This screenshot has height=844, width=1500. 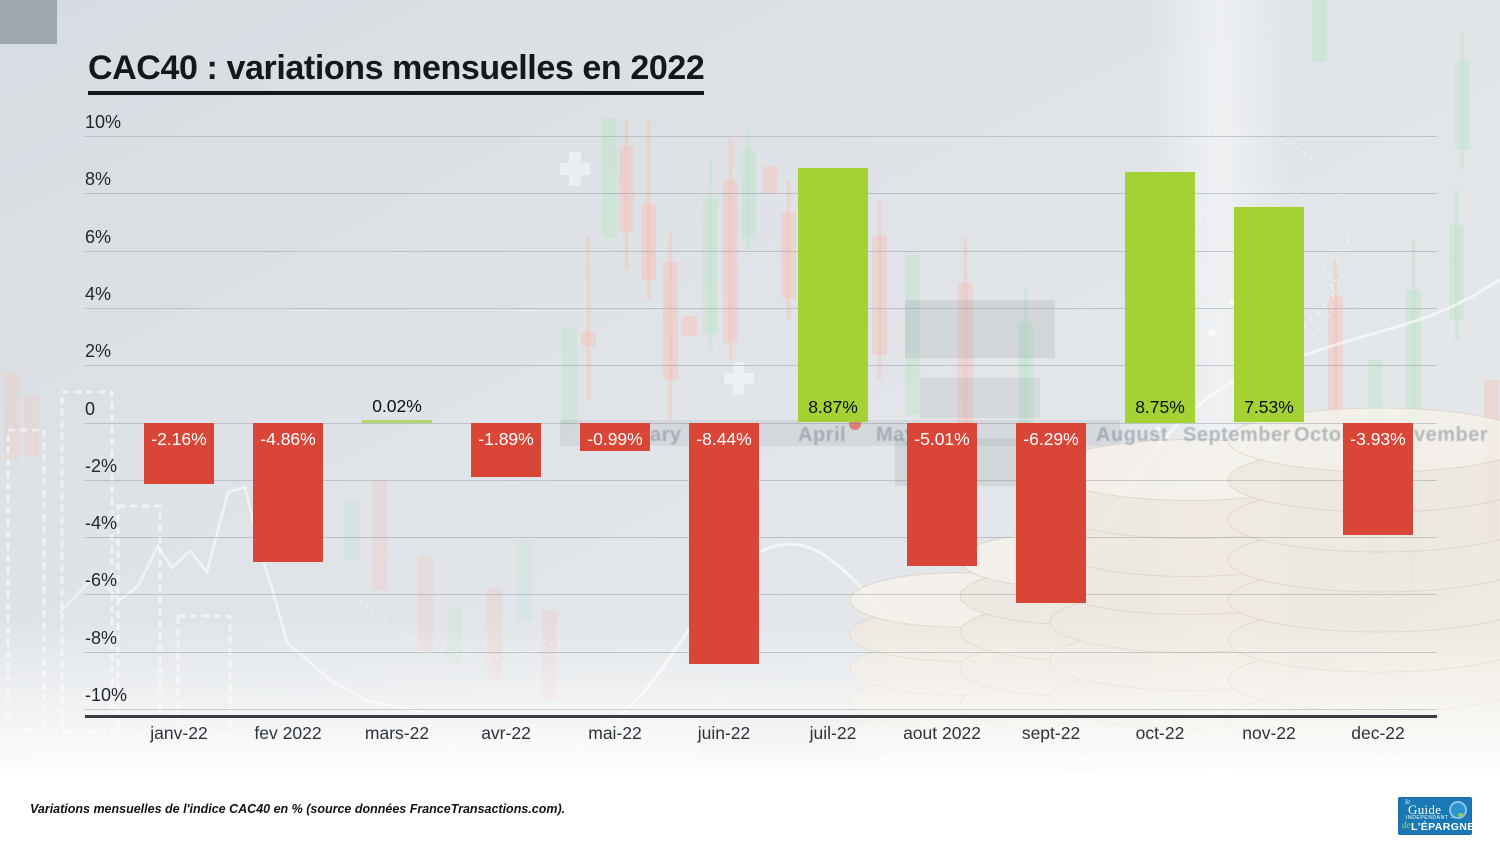 What do you see at coordinates (1425, 809) in the screenshot?
I see `logo-guide: Guide` at bounding box center [1425, 809].